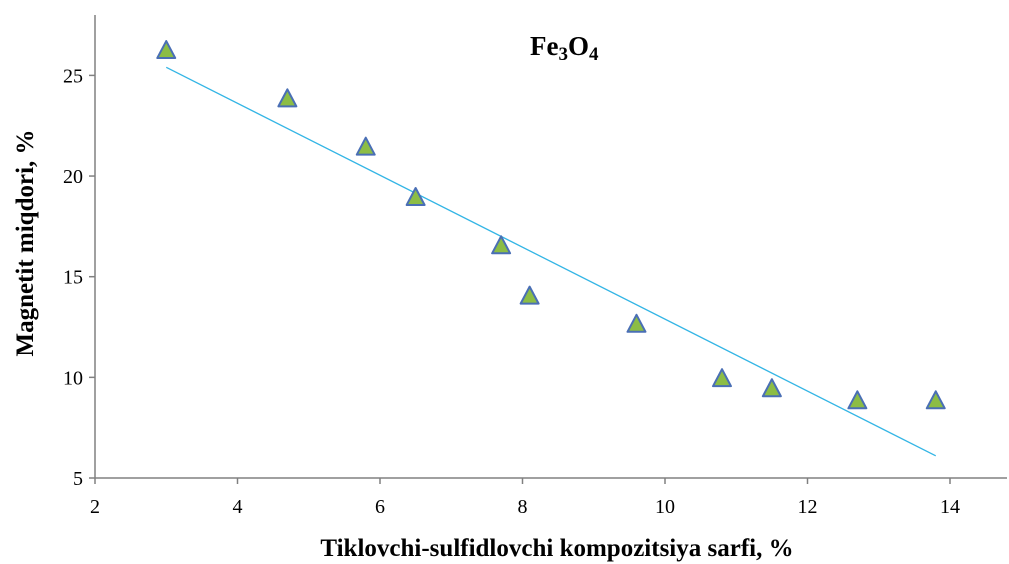 This screenshot has width=1009, height=564. I want to click on chart-title: Fe3O4, so click(564, 48).